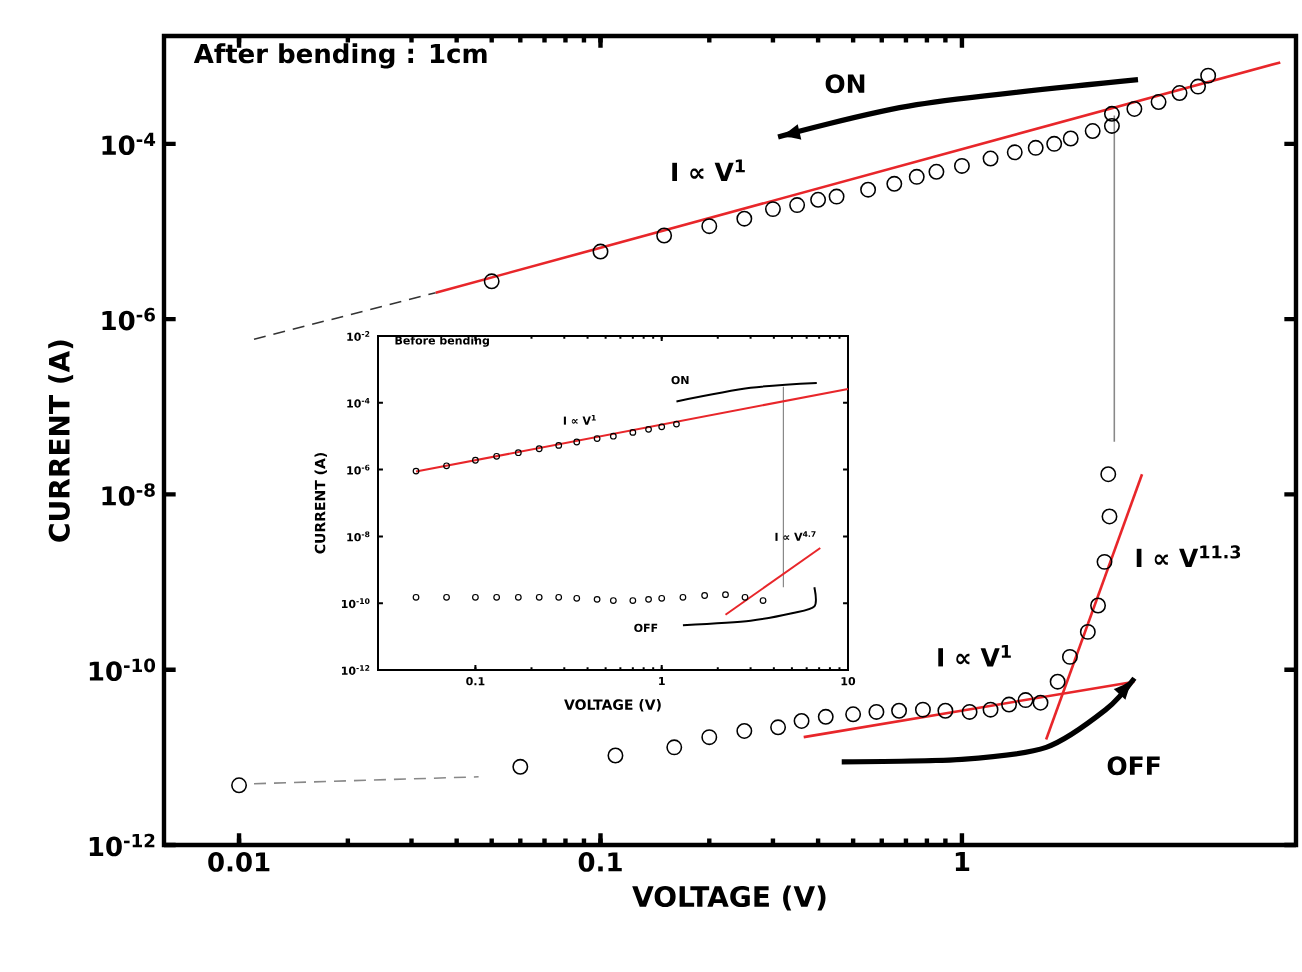 The width and height of the screenshot is (1302, 972). What do you see at coordinates (128, 319) in the screenshot?
I see `y-tick-label: 10$^{-6}$` at bounding box center [128, 319].